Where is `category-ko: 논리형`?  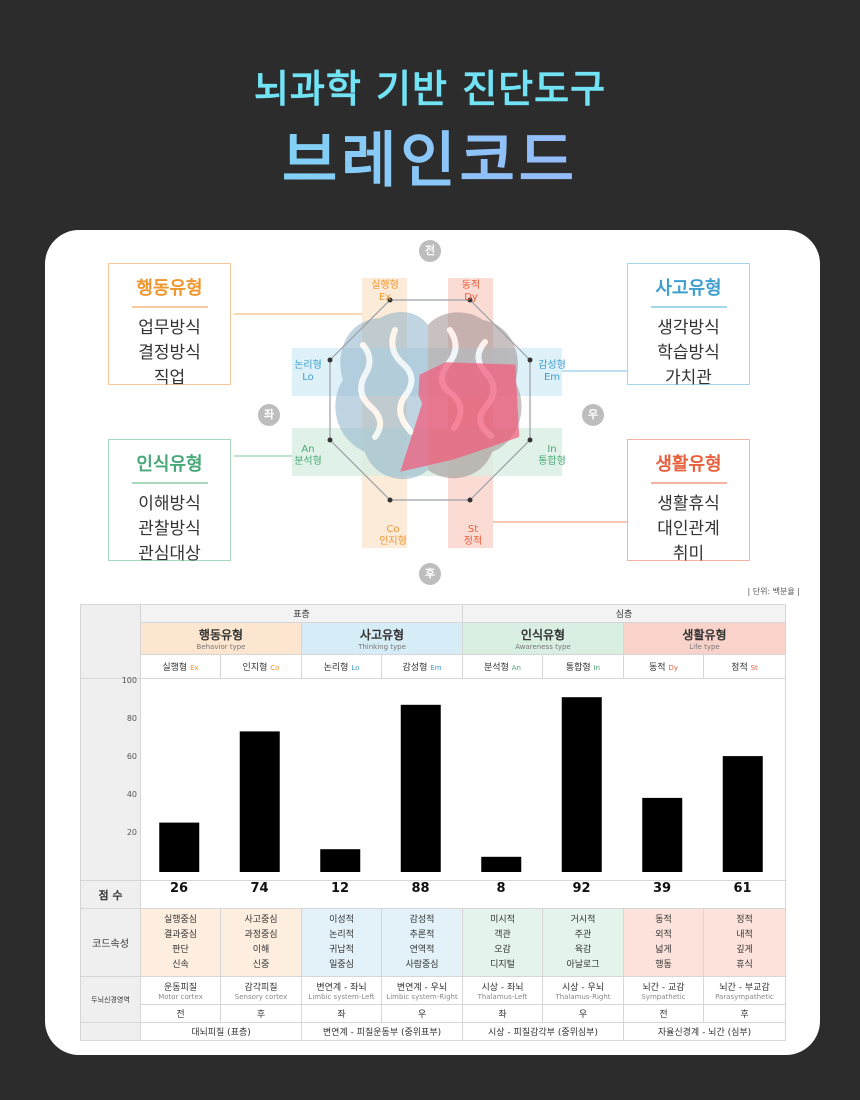 category-ko: 논리형 is located at coordinates (336, 668).